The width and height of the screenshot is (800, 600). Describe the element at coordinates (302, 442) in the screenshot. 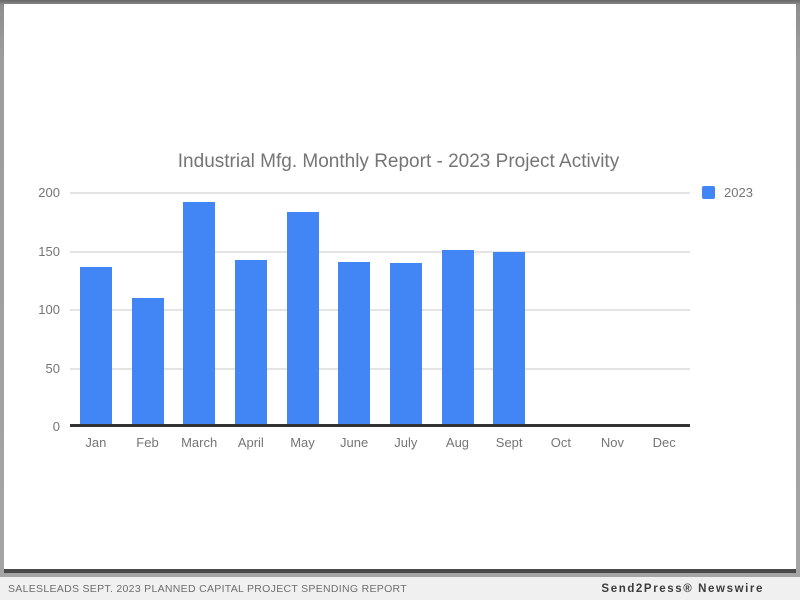

I see `x-tick-label: May` at that location.